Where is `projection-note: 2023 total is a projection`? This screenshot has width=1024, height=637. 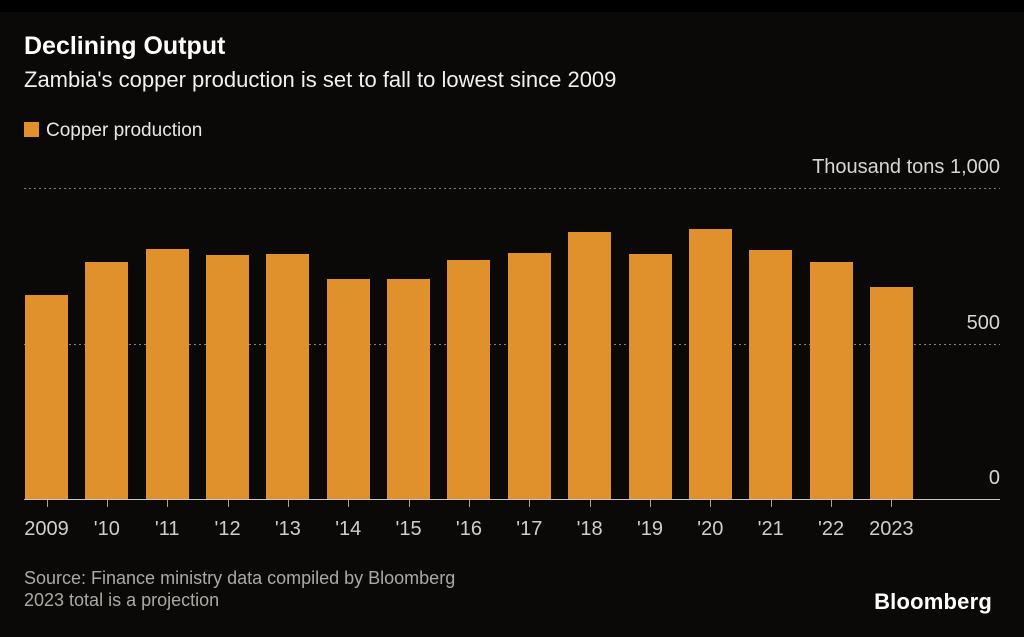 projection-note: 2023 total is a projection is located at coordinates (122, 600).